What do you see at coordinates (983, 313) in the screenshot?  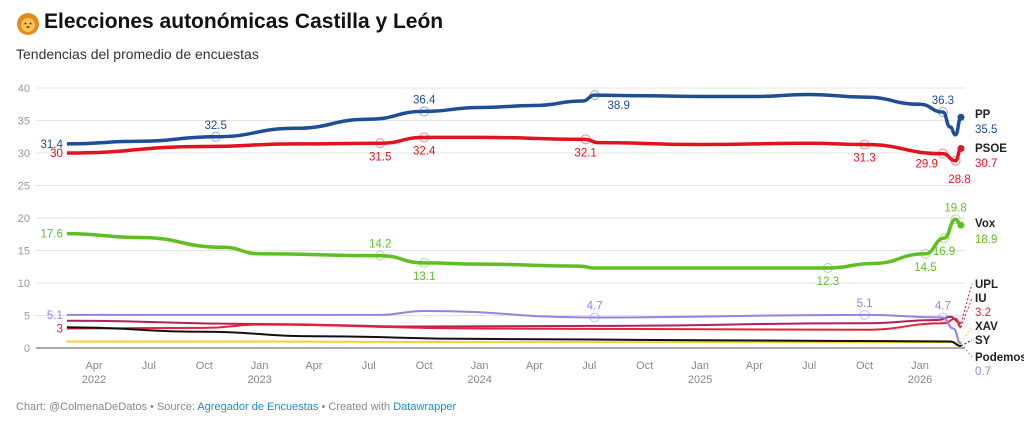 I see `end-value-label: 3.2` at bounding box center [983, 313].